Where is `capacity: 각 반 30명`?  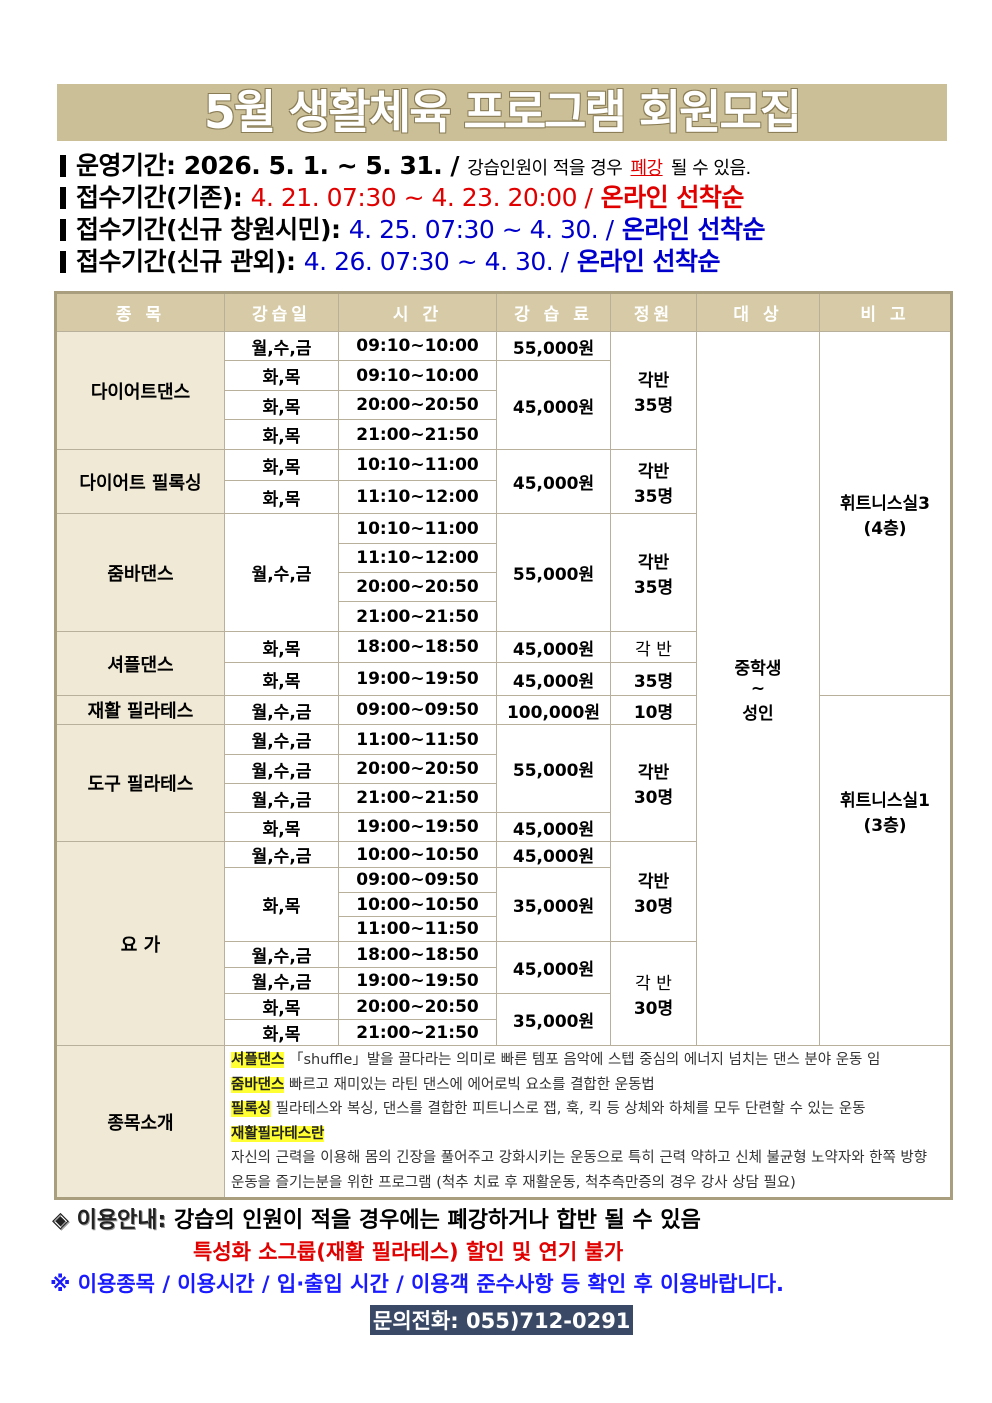 capacity: 각 반 30명 is located at coordinates (653, 993).